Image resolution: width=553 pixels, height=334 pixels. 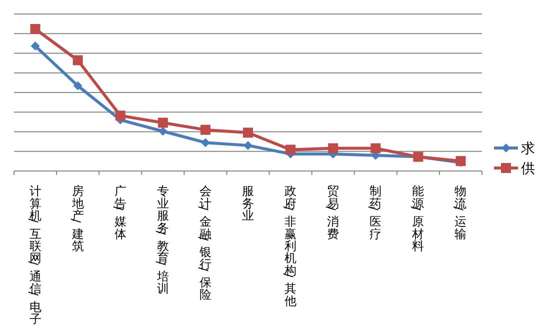 What do you see at coordinates (34, 255) in the screenshot?
I see `x-label: 计算机/互联网/通信/电子` at bounding box center [34, 255].